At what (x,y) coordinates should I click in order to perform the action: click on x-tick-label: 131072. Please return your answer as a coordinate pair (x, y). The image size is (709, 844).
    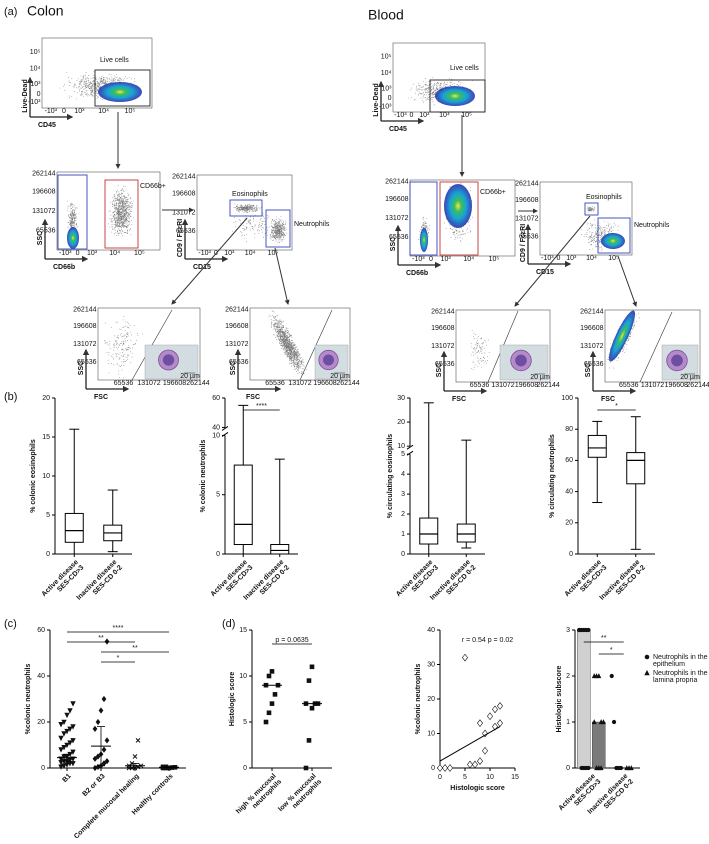
    Looking at the image, I should click on (502, 385).